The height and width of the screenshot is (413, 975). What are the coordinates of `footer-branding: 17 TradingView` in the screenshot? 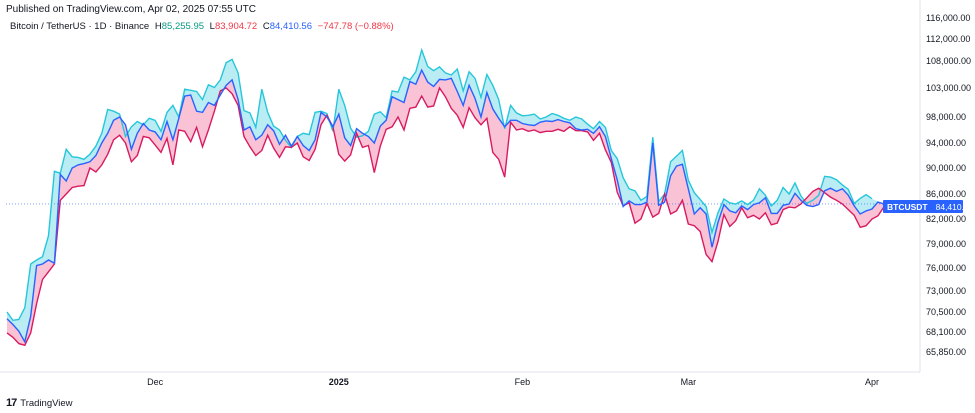 It's located at (39, 403).